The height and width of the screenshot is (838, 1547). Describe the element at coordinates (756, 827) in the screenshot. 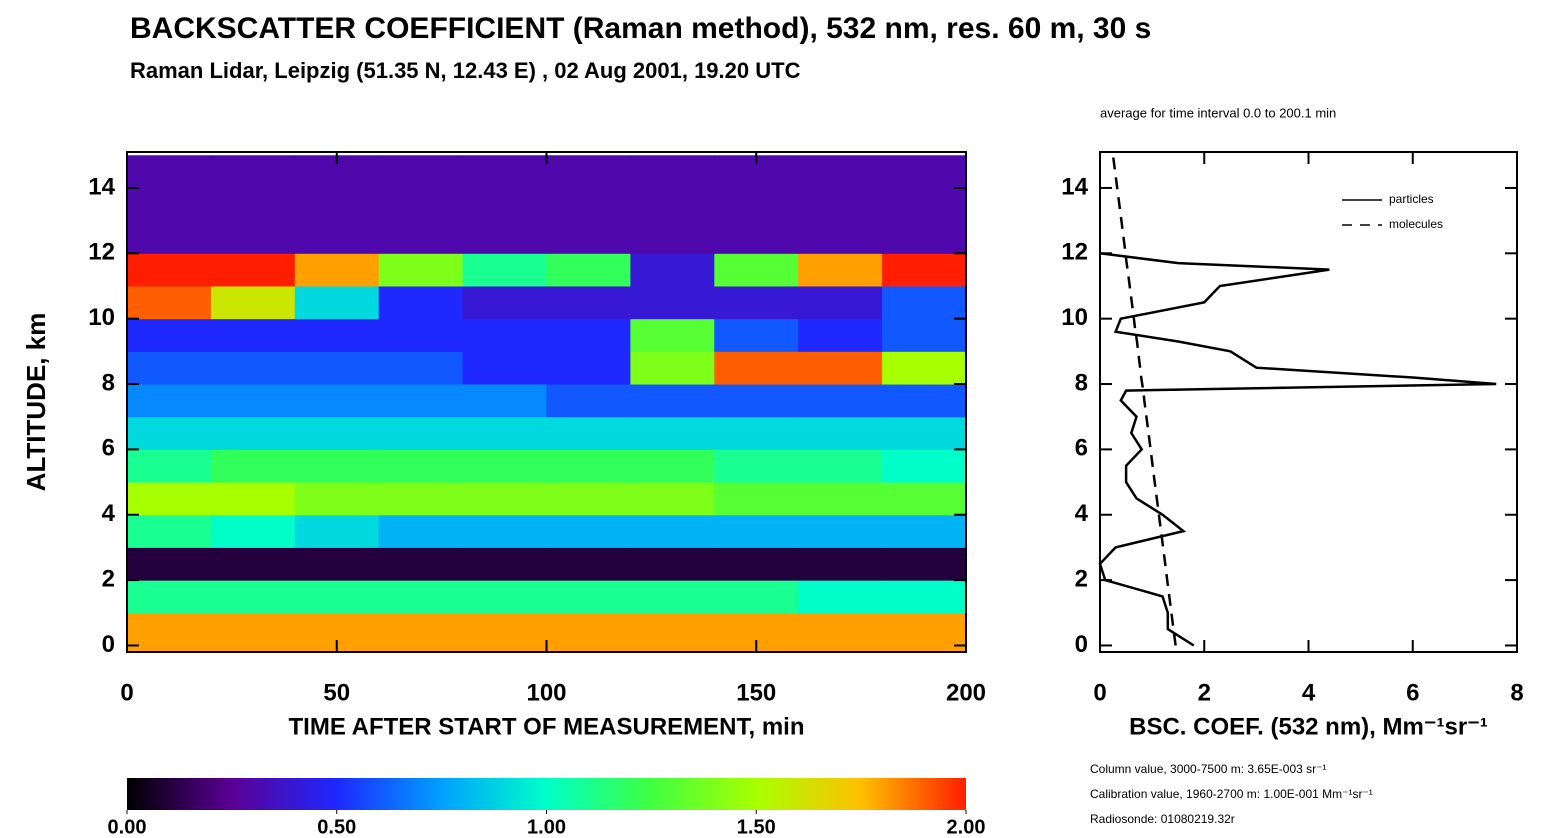

I see `colorbar-tick-label: 1.50` at that location.